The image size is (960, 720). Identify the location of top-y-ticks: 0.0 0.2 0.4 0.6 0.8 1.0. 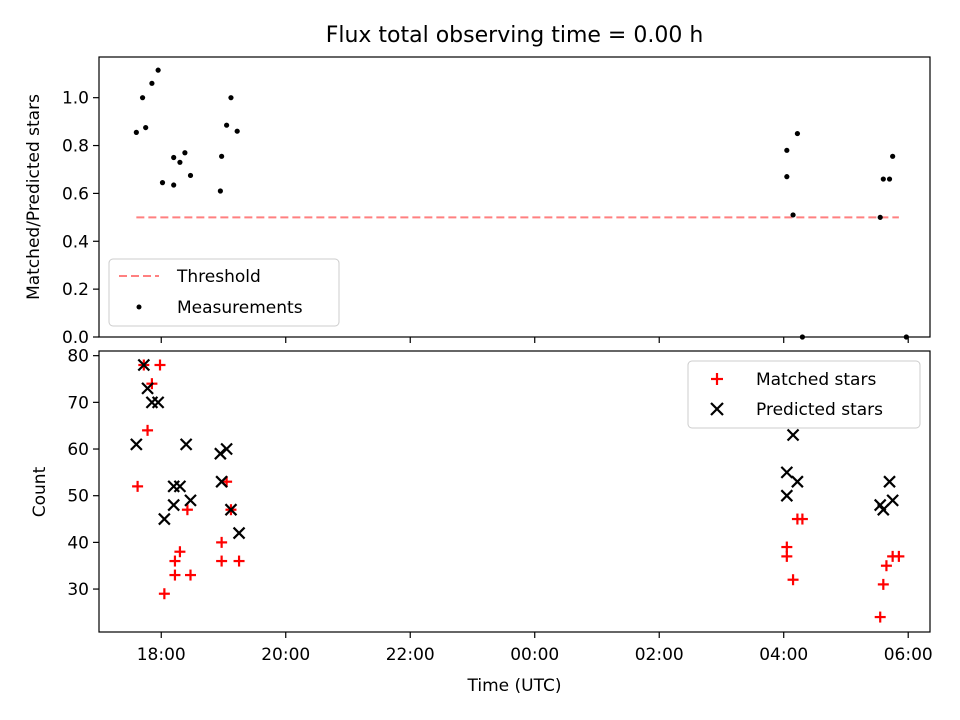
(80, 218).